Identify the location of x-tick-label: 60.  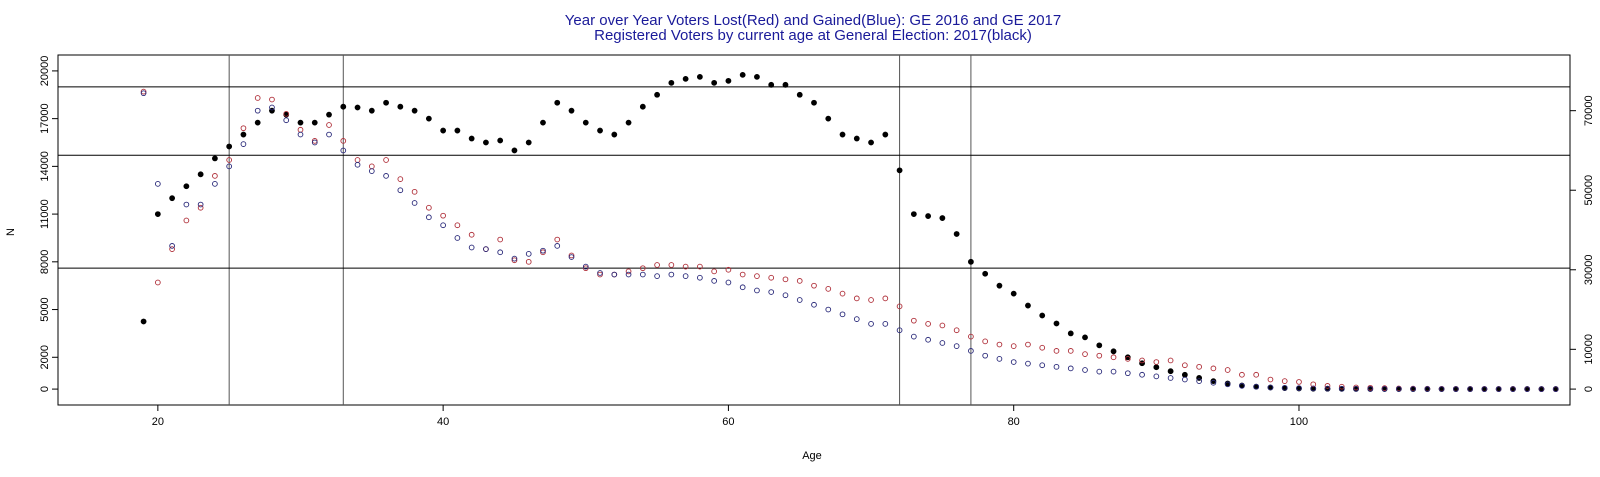
(728, 422).